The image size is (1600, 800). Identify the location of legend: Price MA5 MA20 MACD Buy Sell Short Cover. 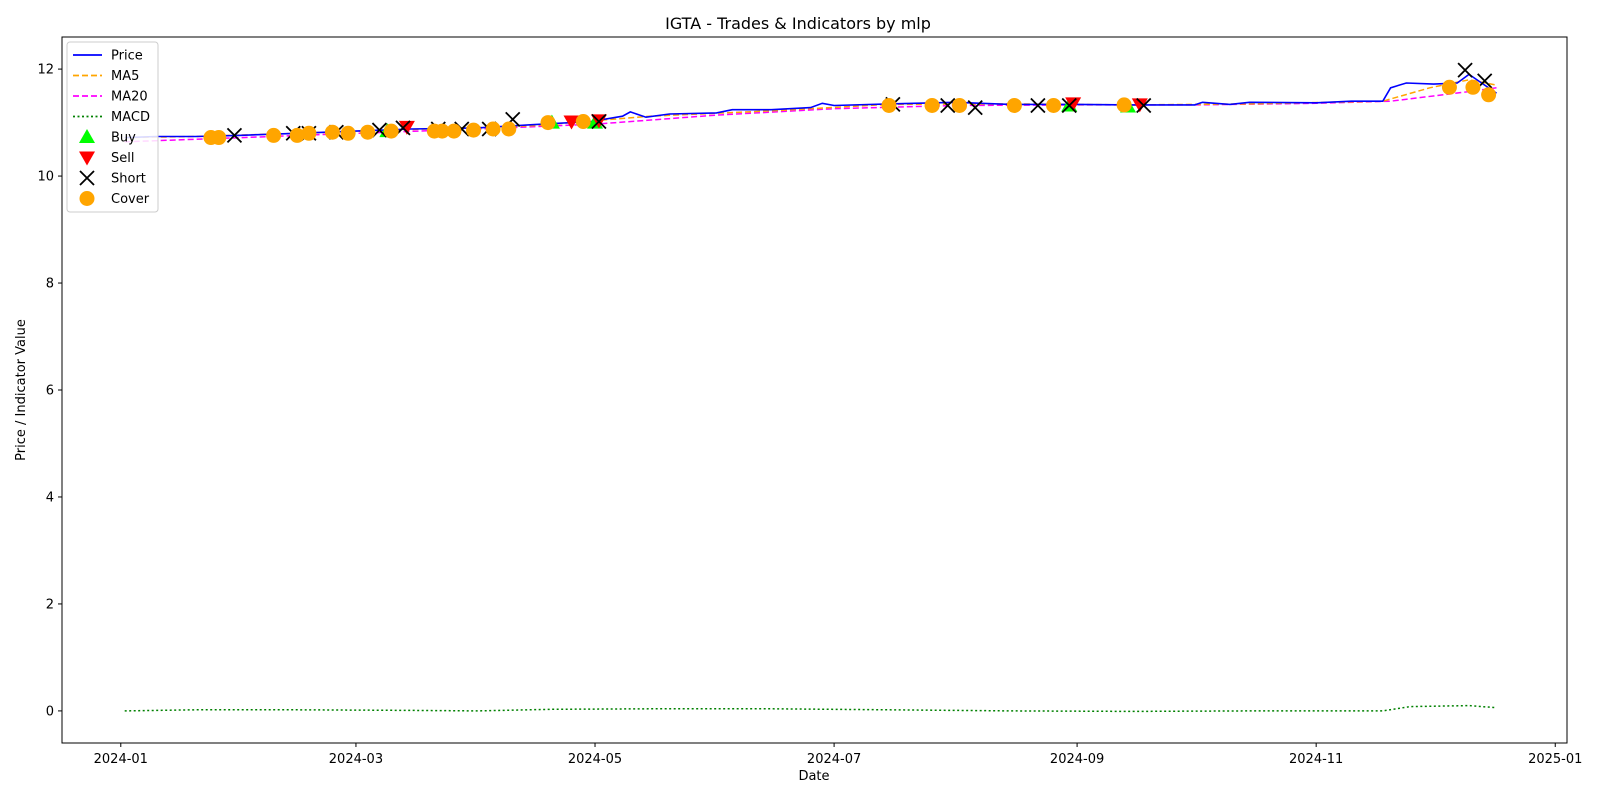
(112, 127).